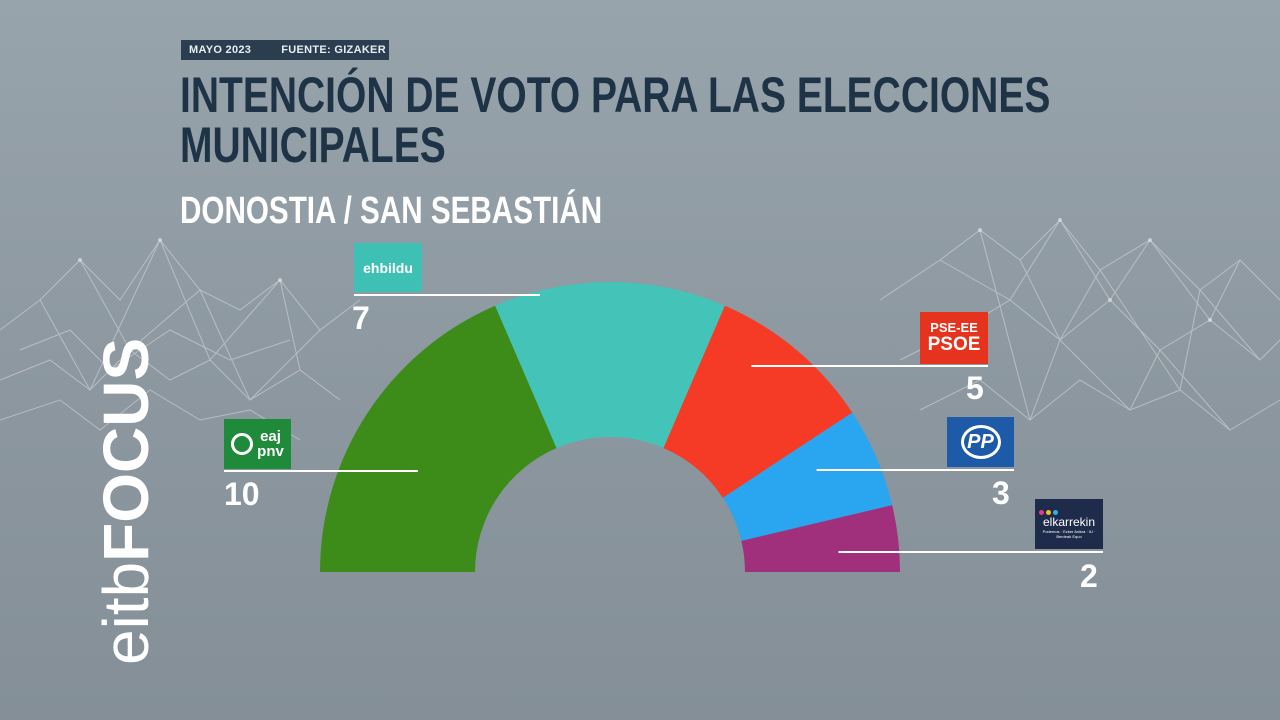 Image resolution: width=1280 pixels, height=720 pixels. I want to click on eaj-pnv-logo: eaj pnv, so click(257, 444).